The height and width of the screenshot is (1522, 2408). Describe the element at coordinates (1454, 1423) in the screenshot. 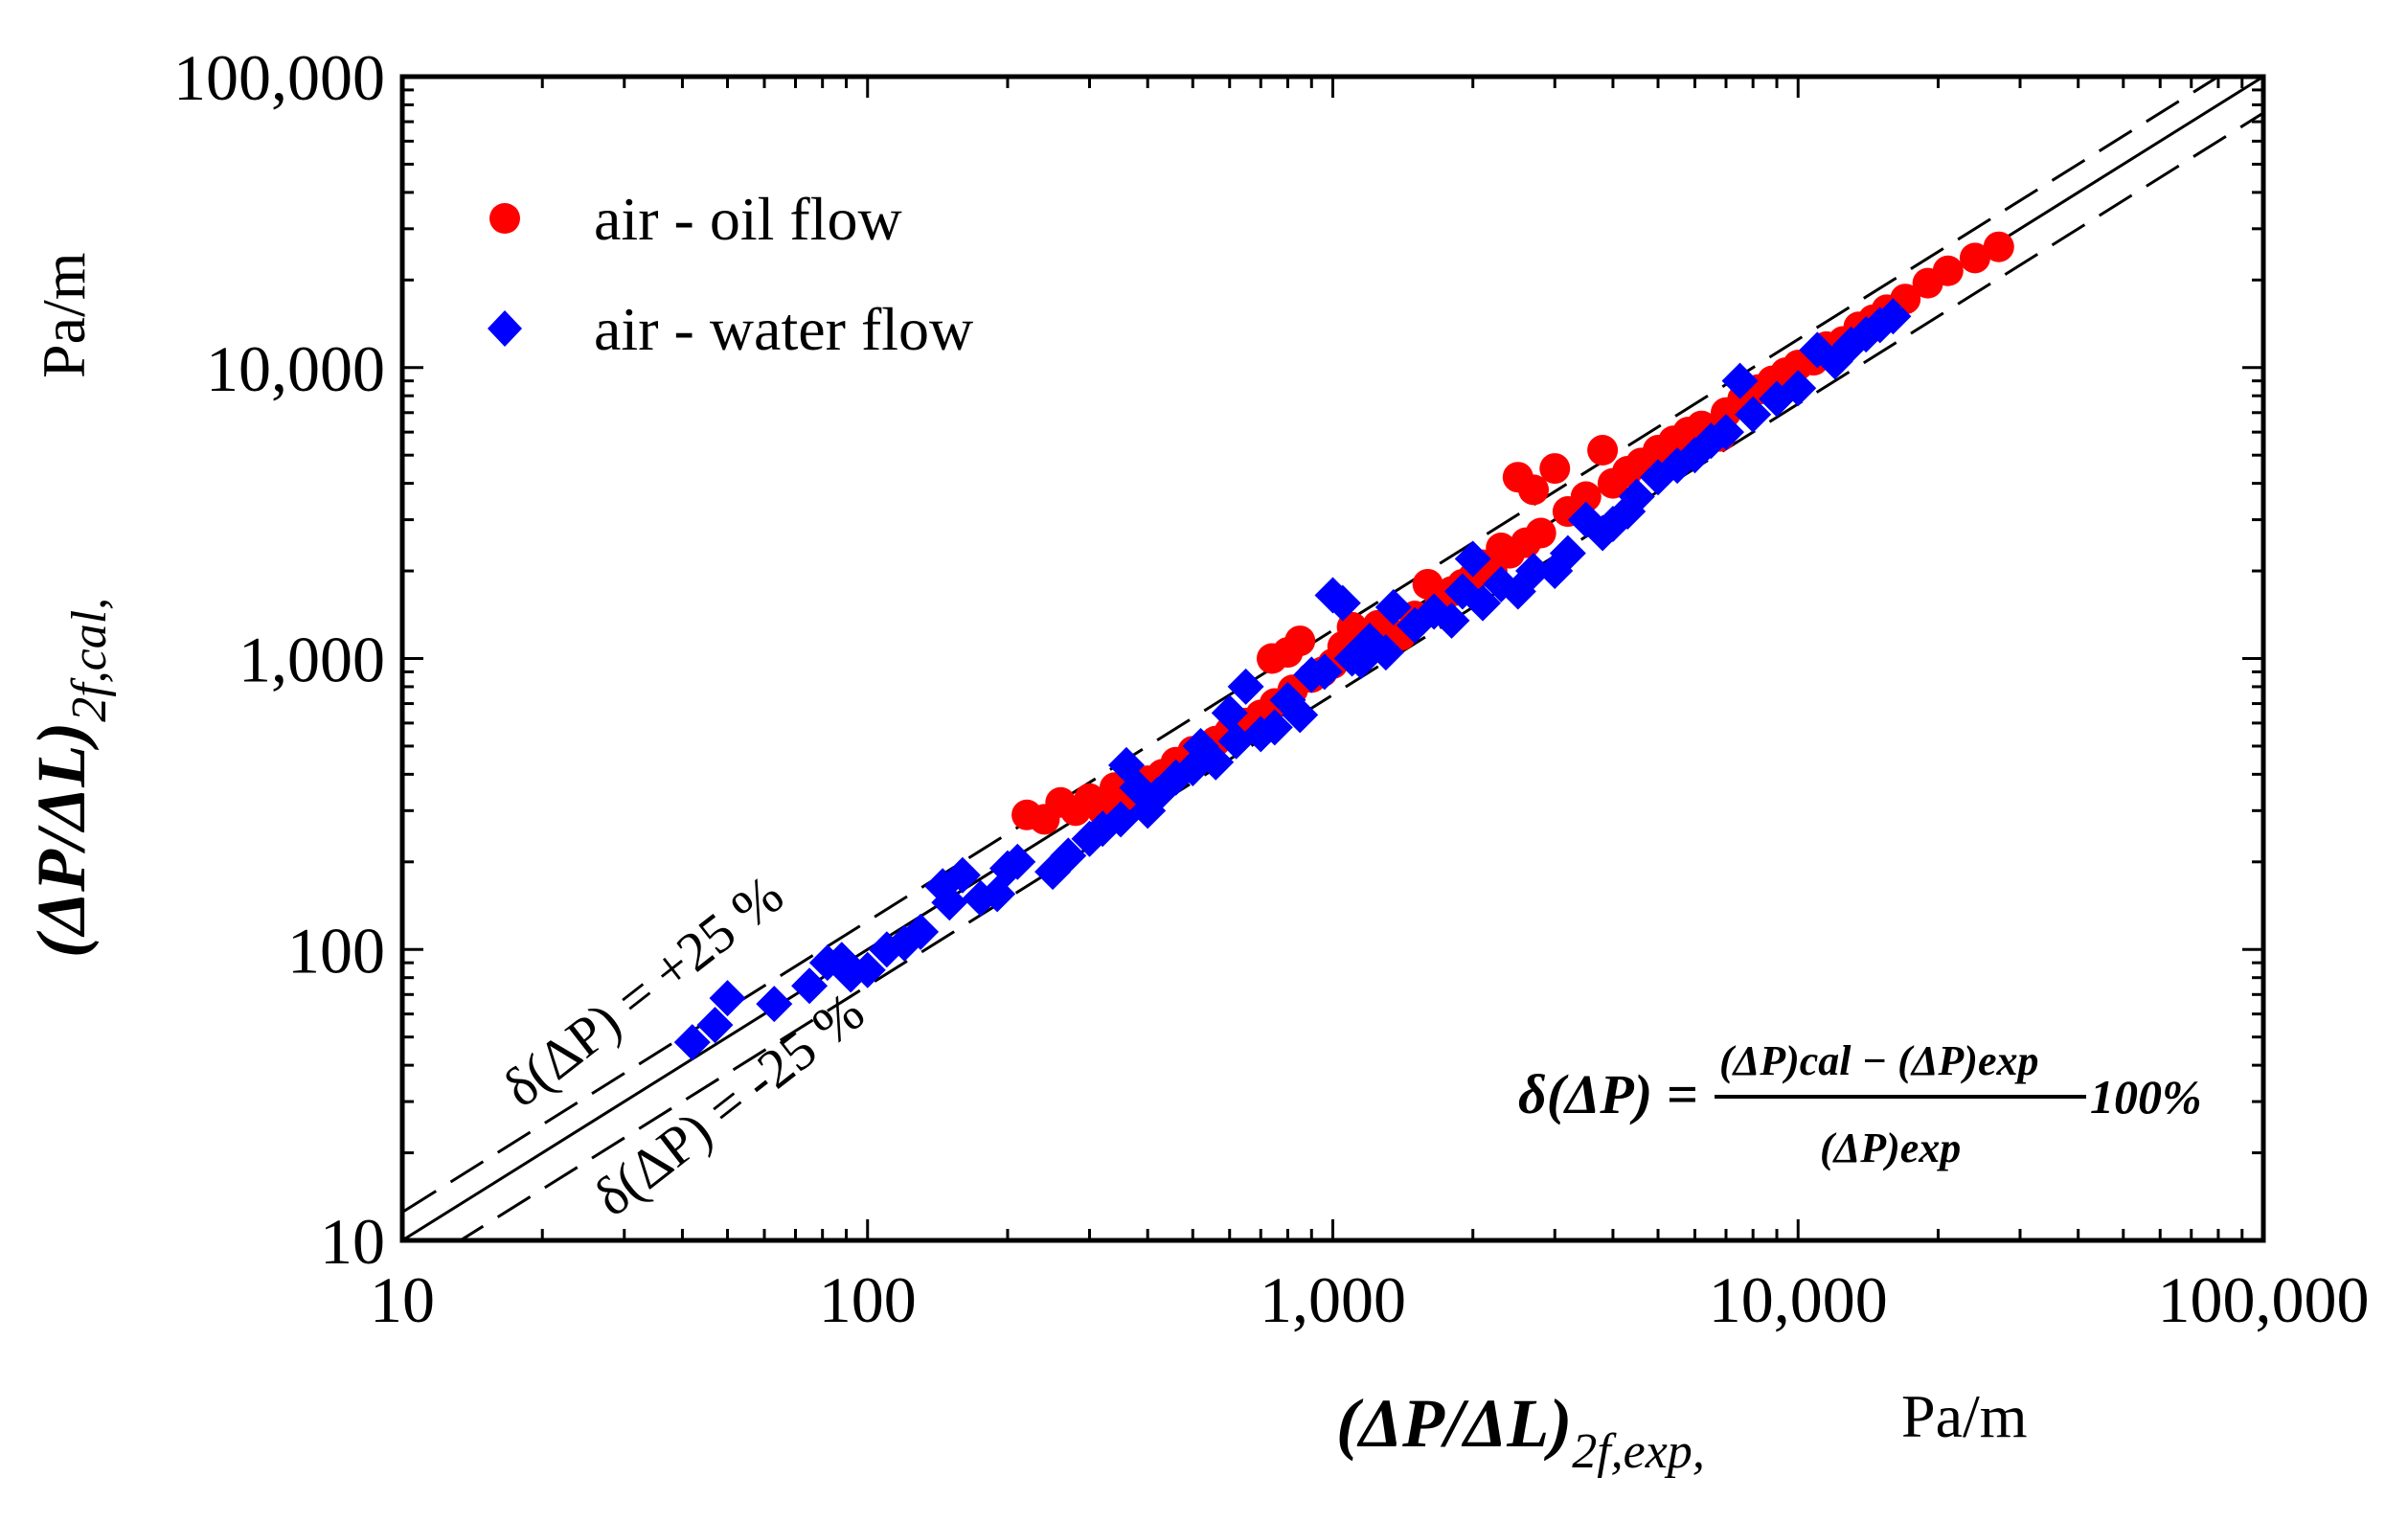

I see `x-axis-title-main: (ΔP/ΔL)` at that location.